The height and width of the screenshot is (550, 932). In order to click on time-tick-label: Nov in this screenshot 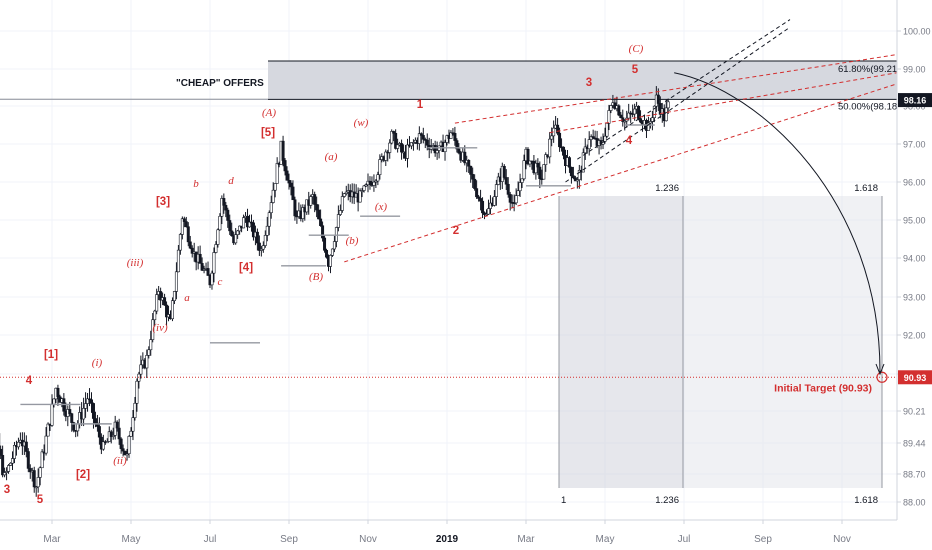, I will do `click(368, 539)`.